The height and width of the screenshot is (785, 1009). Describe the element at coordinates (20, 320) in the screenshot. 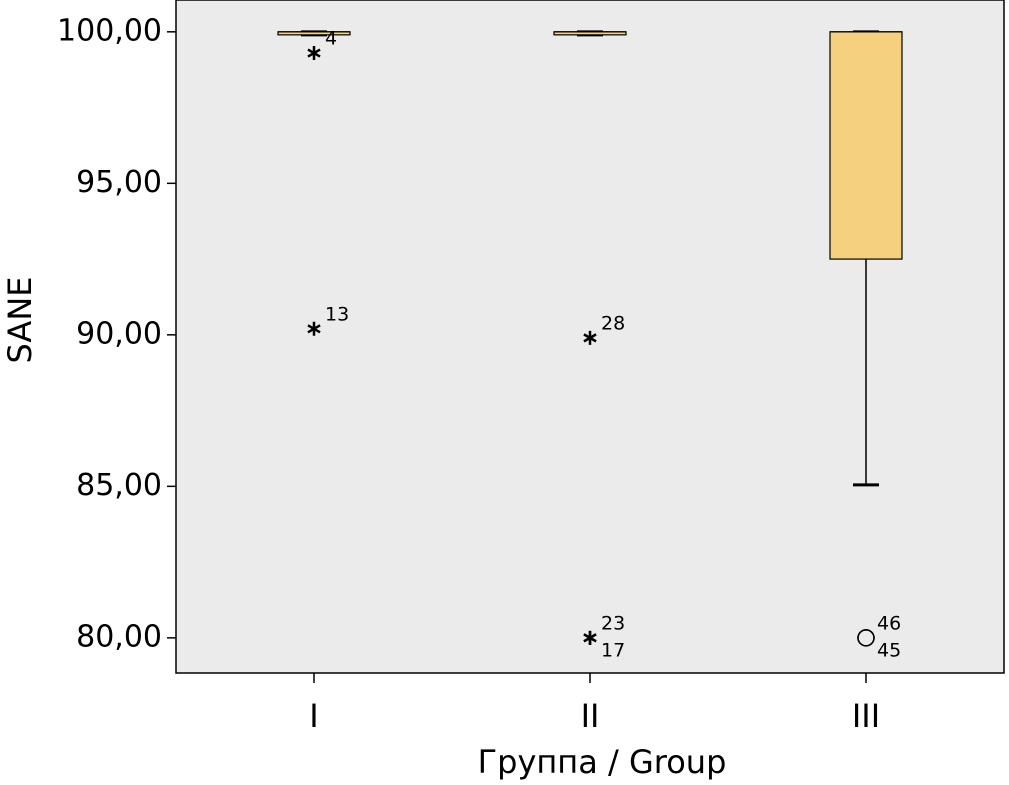

I see `y-axis-label: SANE` at that location.